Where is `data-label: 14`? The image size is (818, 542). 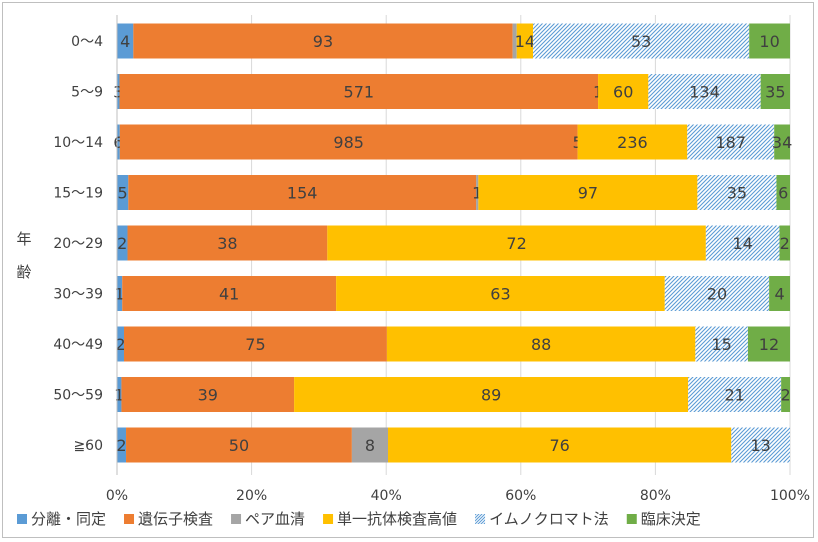
data-label: 14 is located at coordinates (743, 243).